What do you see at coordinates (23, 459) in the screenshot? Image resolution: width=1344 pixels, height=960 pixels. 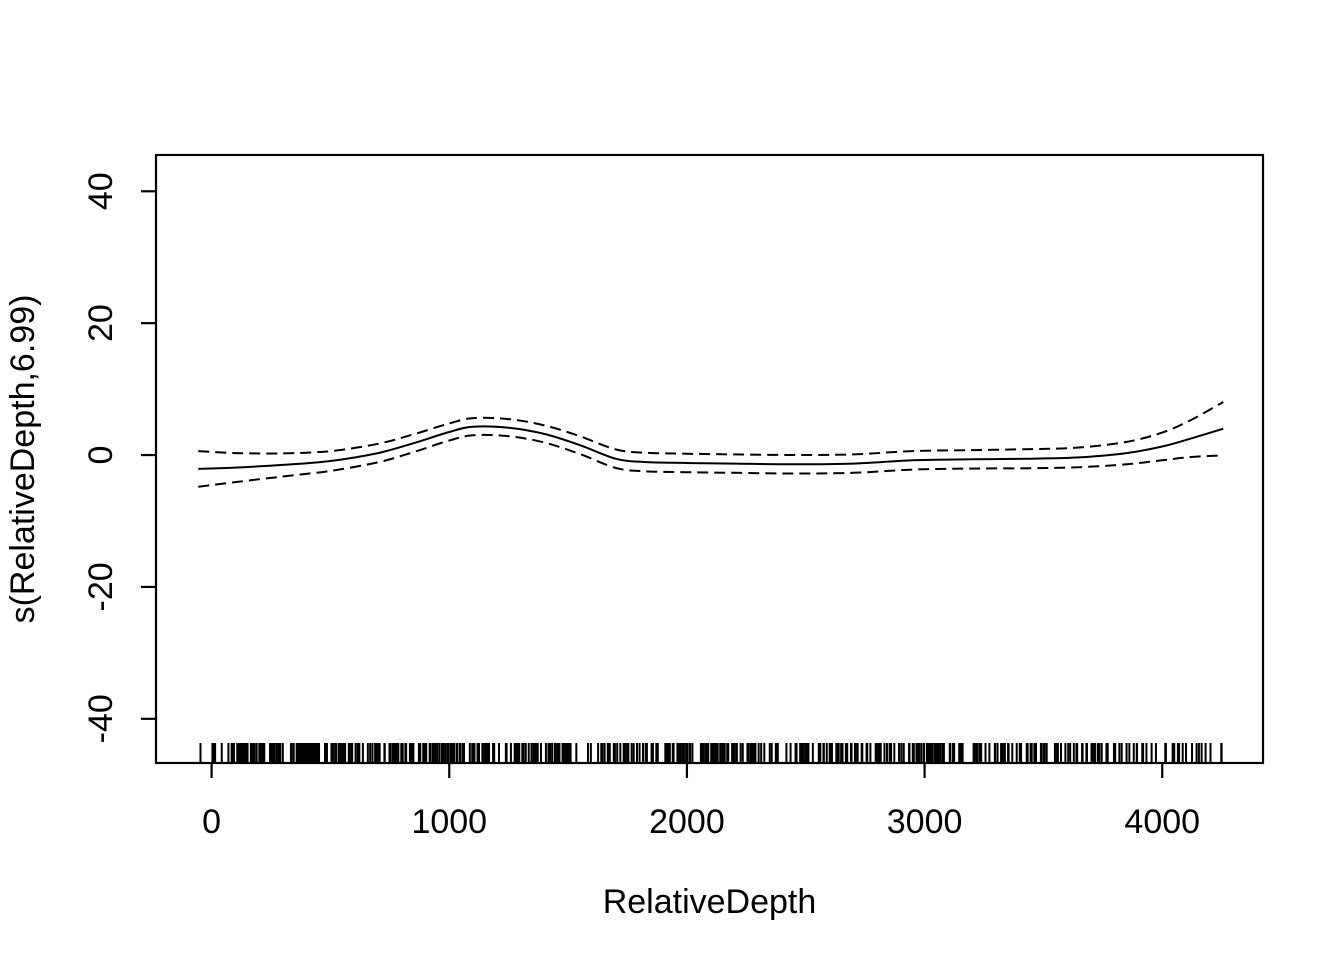 I see `y-axis-title: s(RelativeDepth,6.99)` at bounding box center [23, 459].